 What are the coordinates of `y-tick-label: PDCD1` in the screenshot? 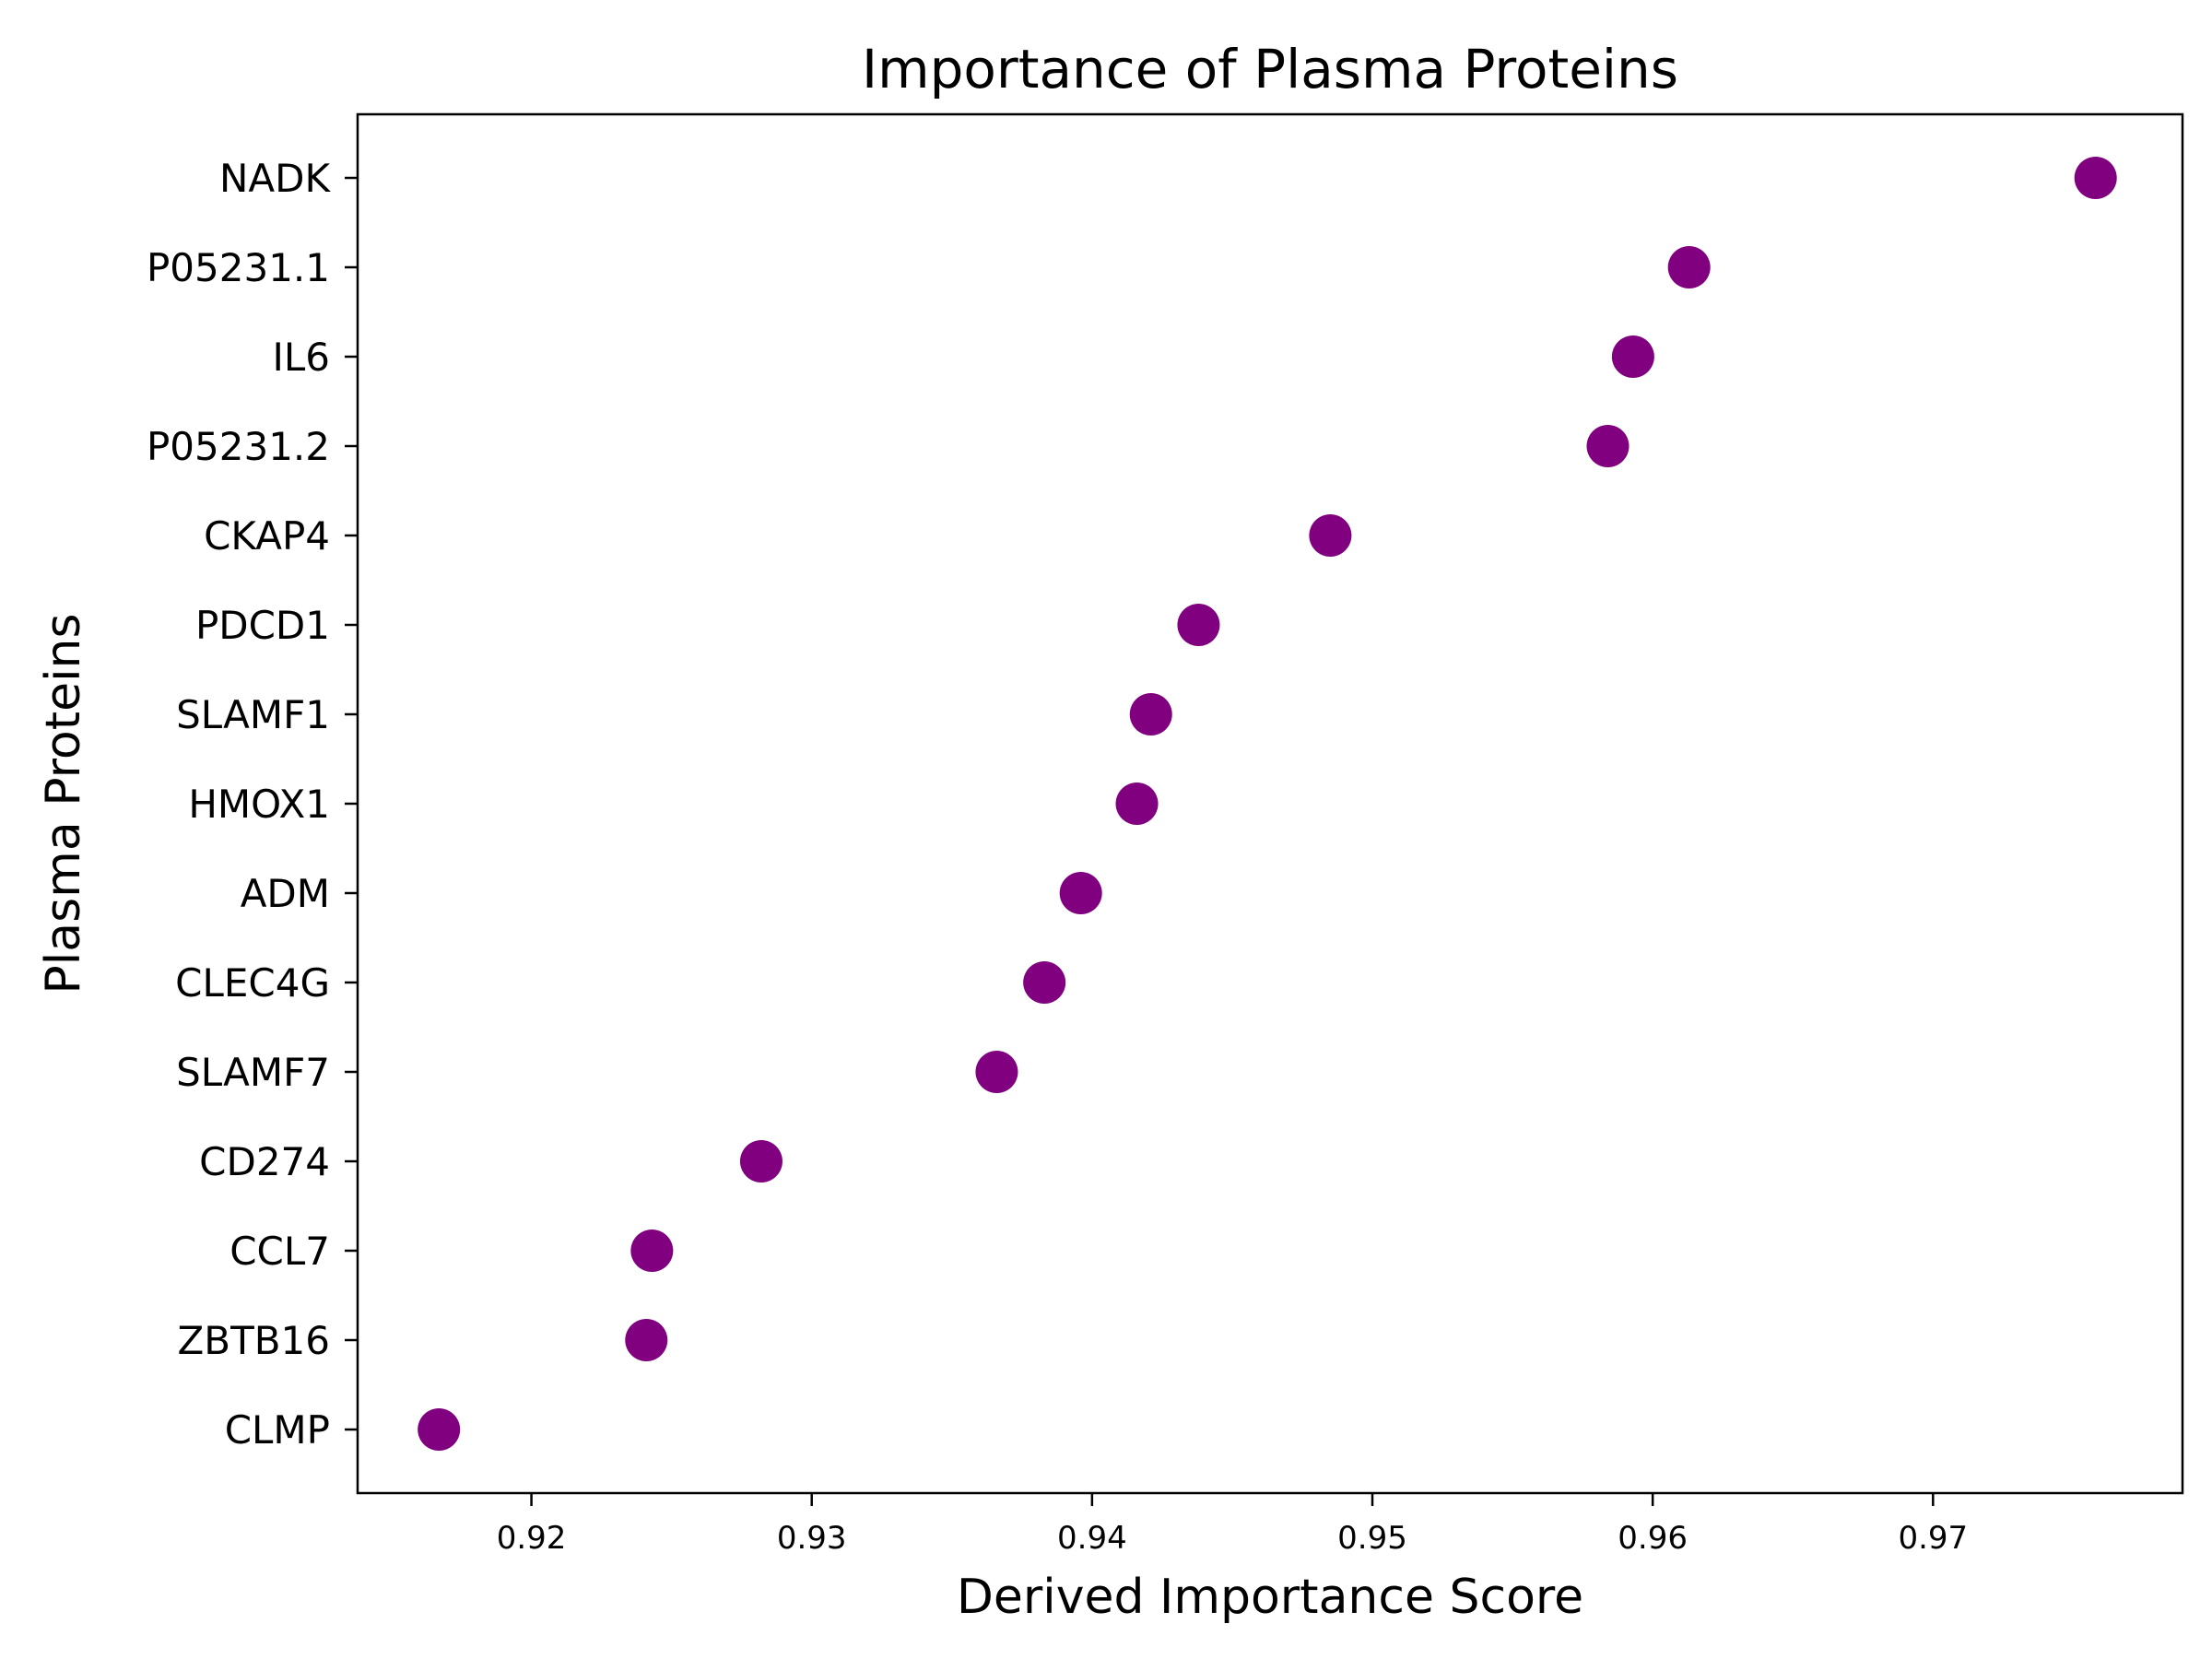 It's located at (262, 625).